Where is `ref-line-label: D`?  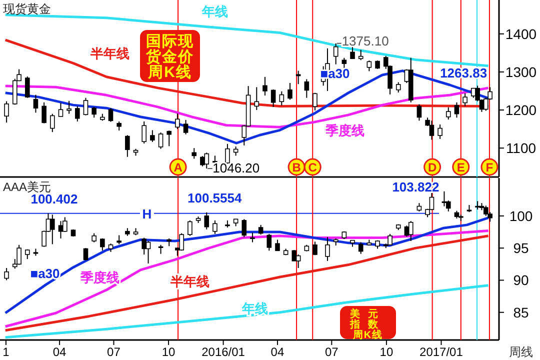
ref-line-label: D is located at coordinates (432, 167).